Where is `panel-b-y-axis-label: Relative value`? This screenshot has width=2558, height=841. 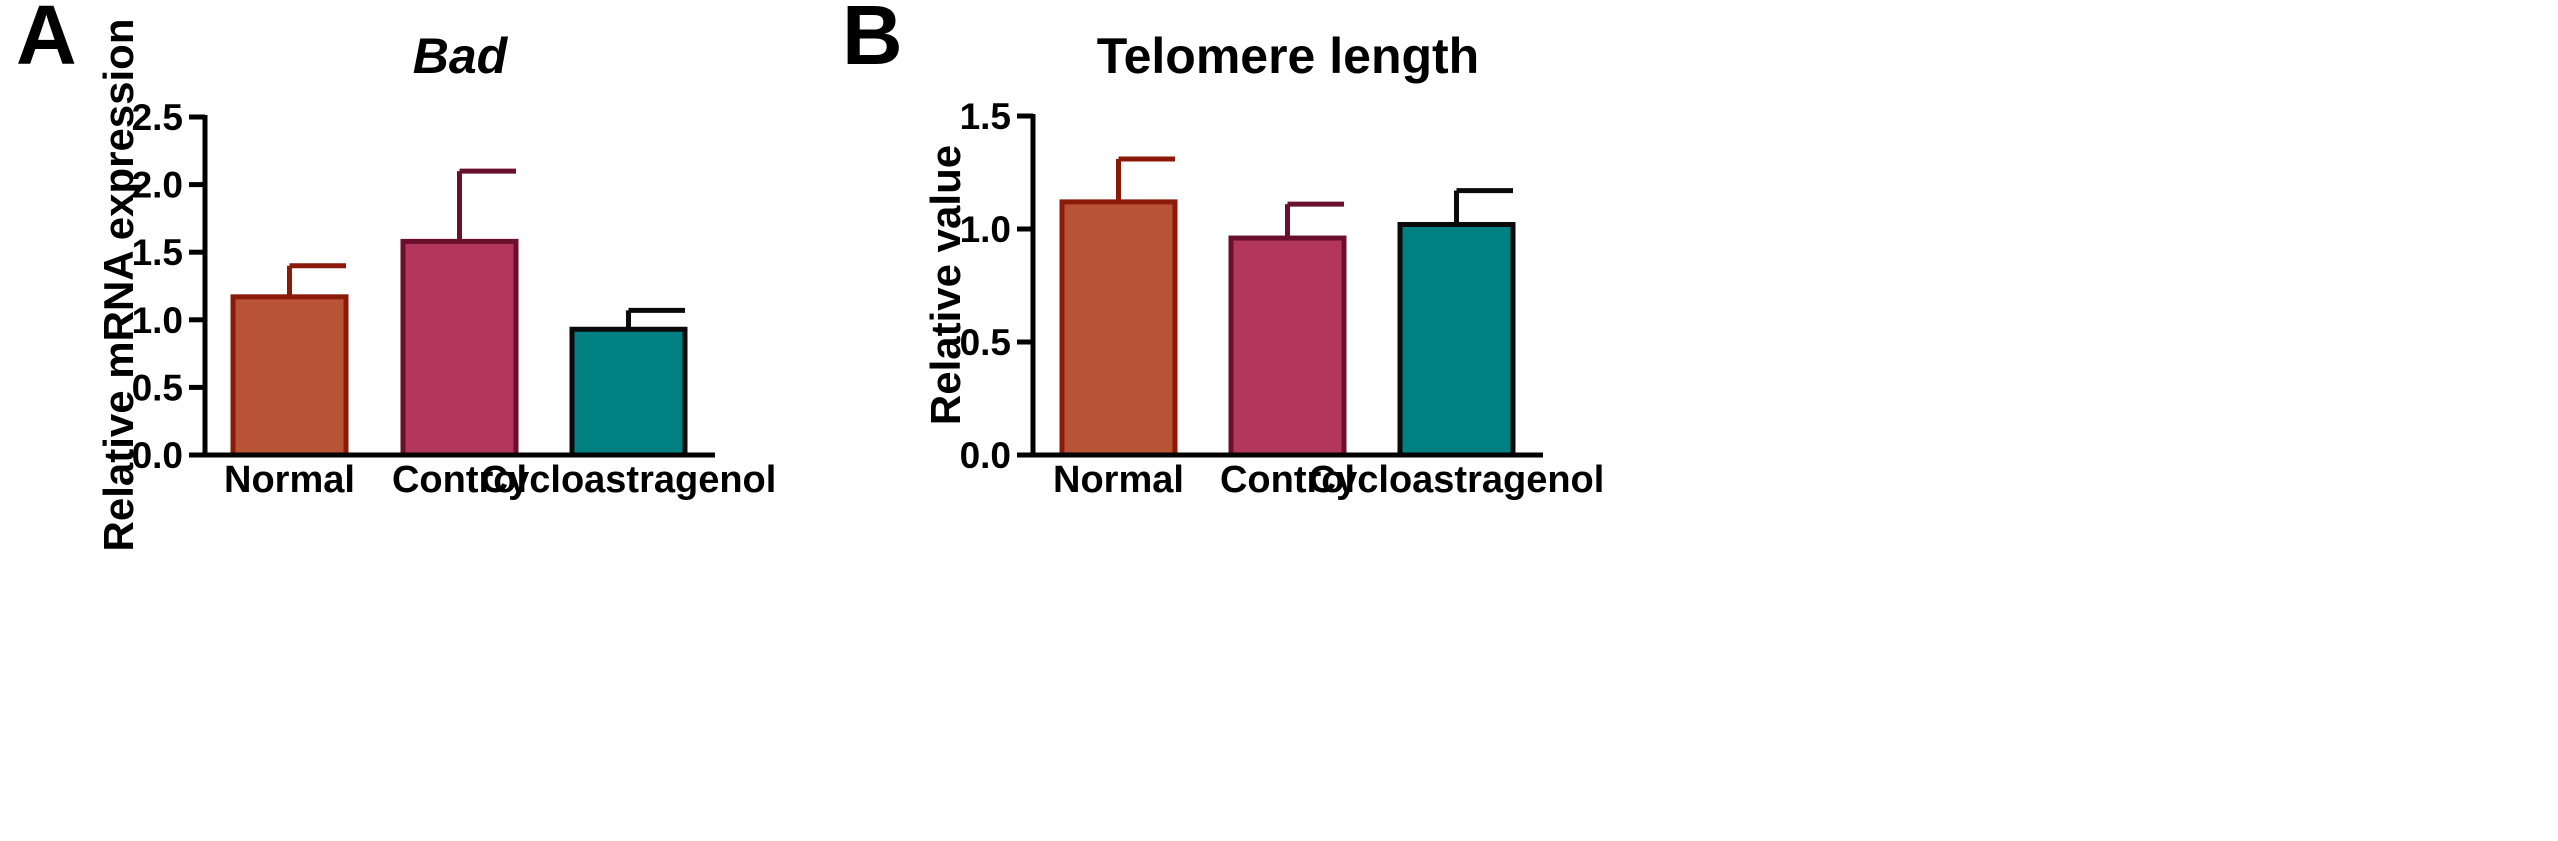 panel-b-y-axis-label: Relative value is located at coordinates (945, 285).